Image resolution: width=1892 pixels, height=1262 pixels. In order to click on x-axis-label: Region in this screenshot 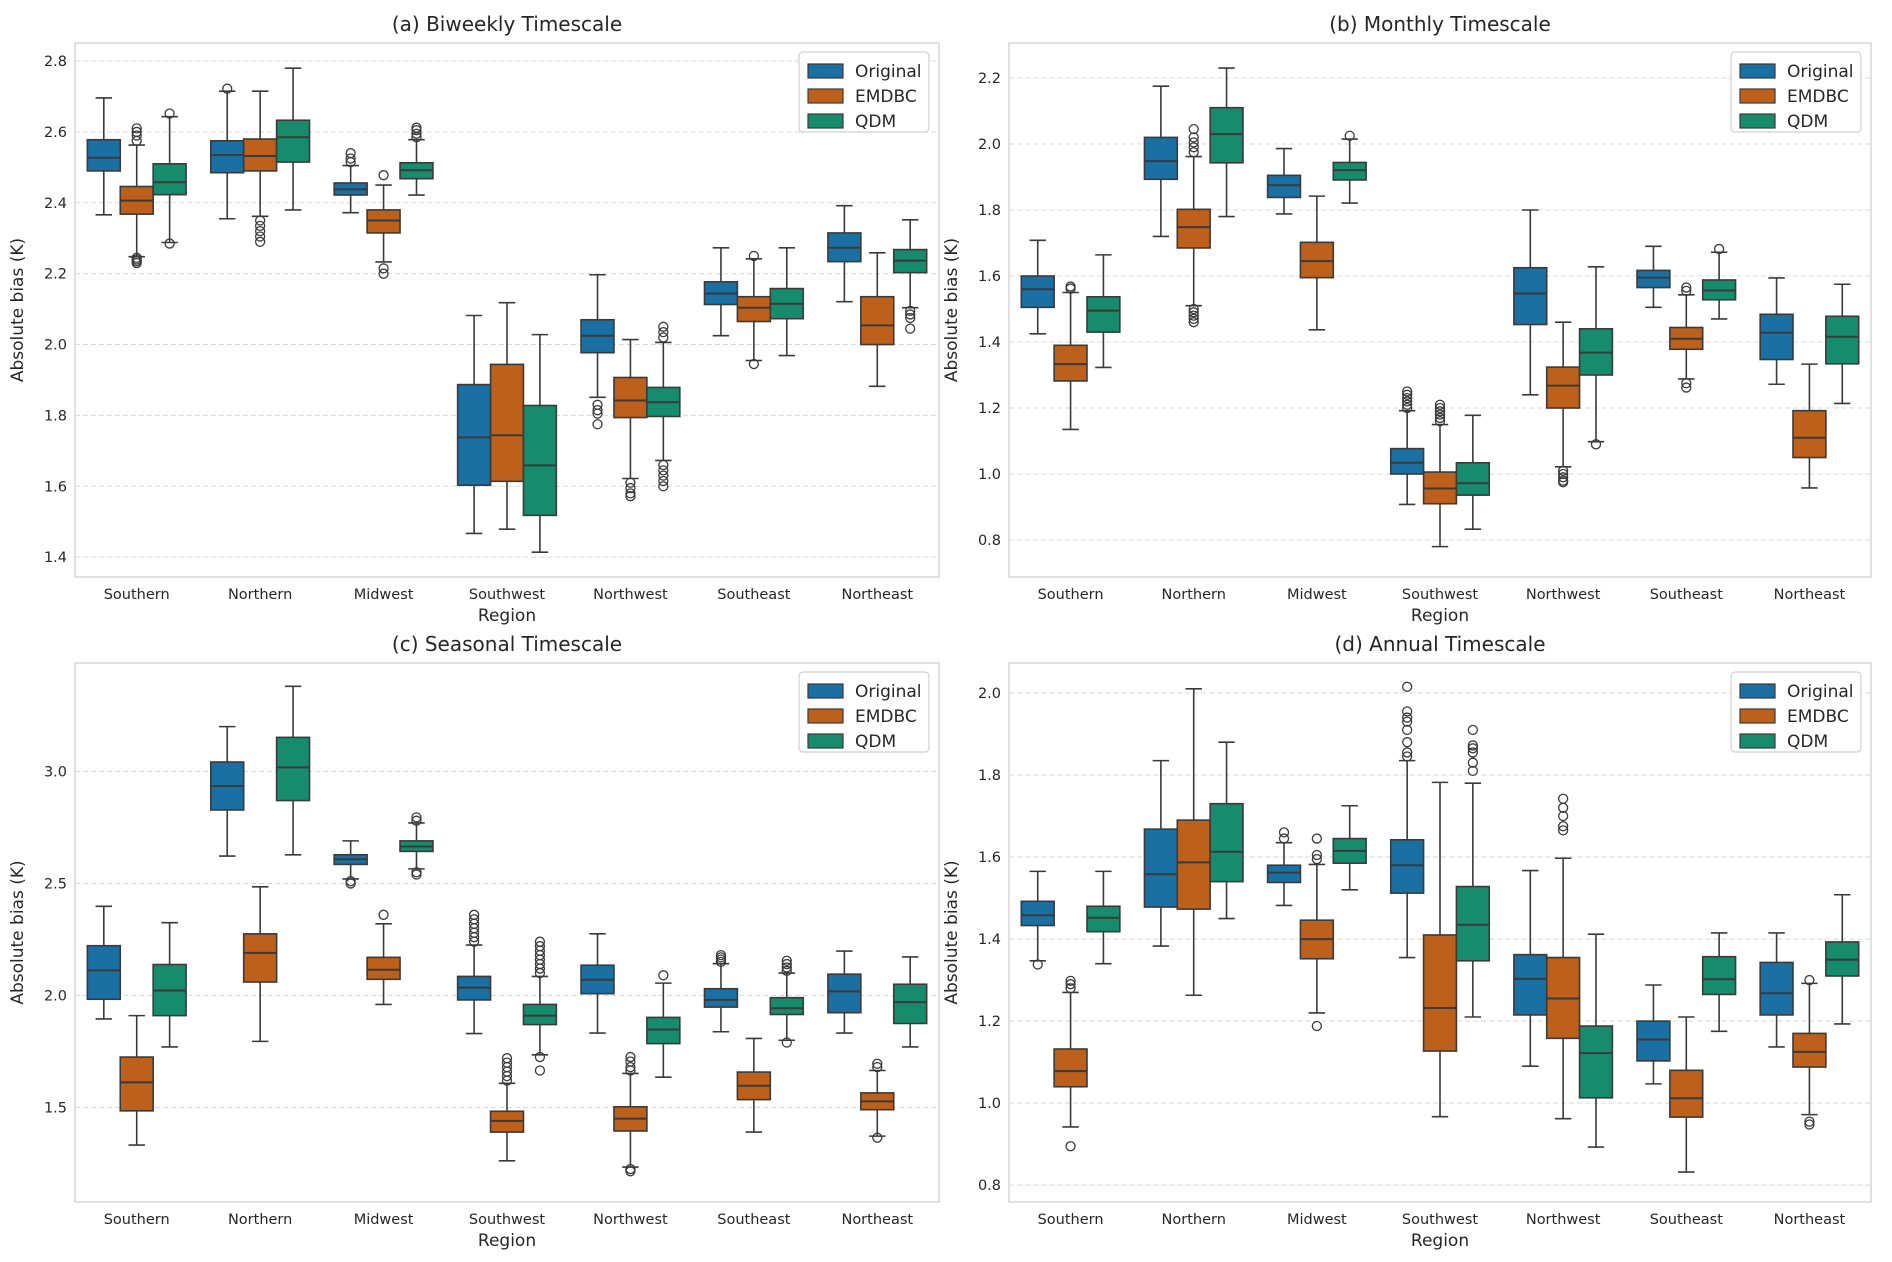, I will do `click(507, 616)`.